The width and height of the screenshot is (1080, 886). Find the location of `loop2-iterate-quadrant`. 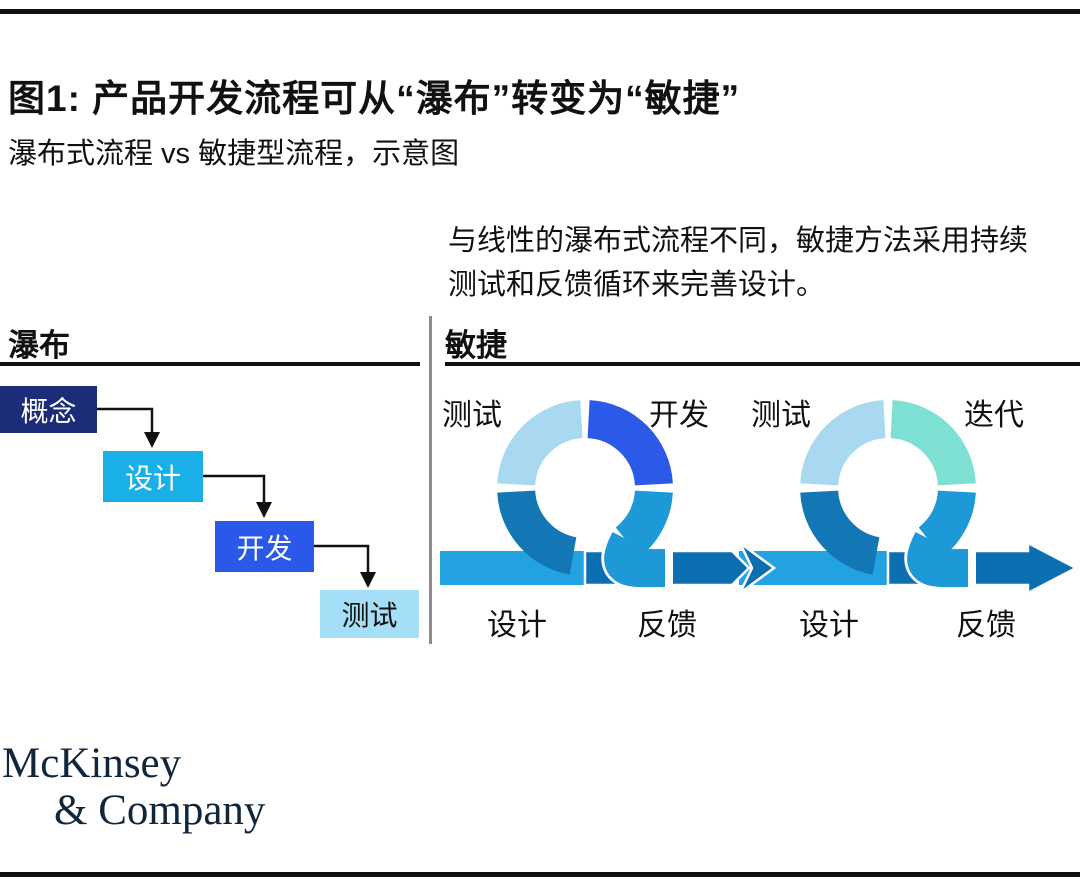

loop2-iterate-quadrant is located at coordinates (932, 443).